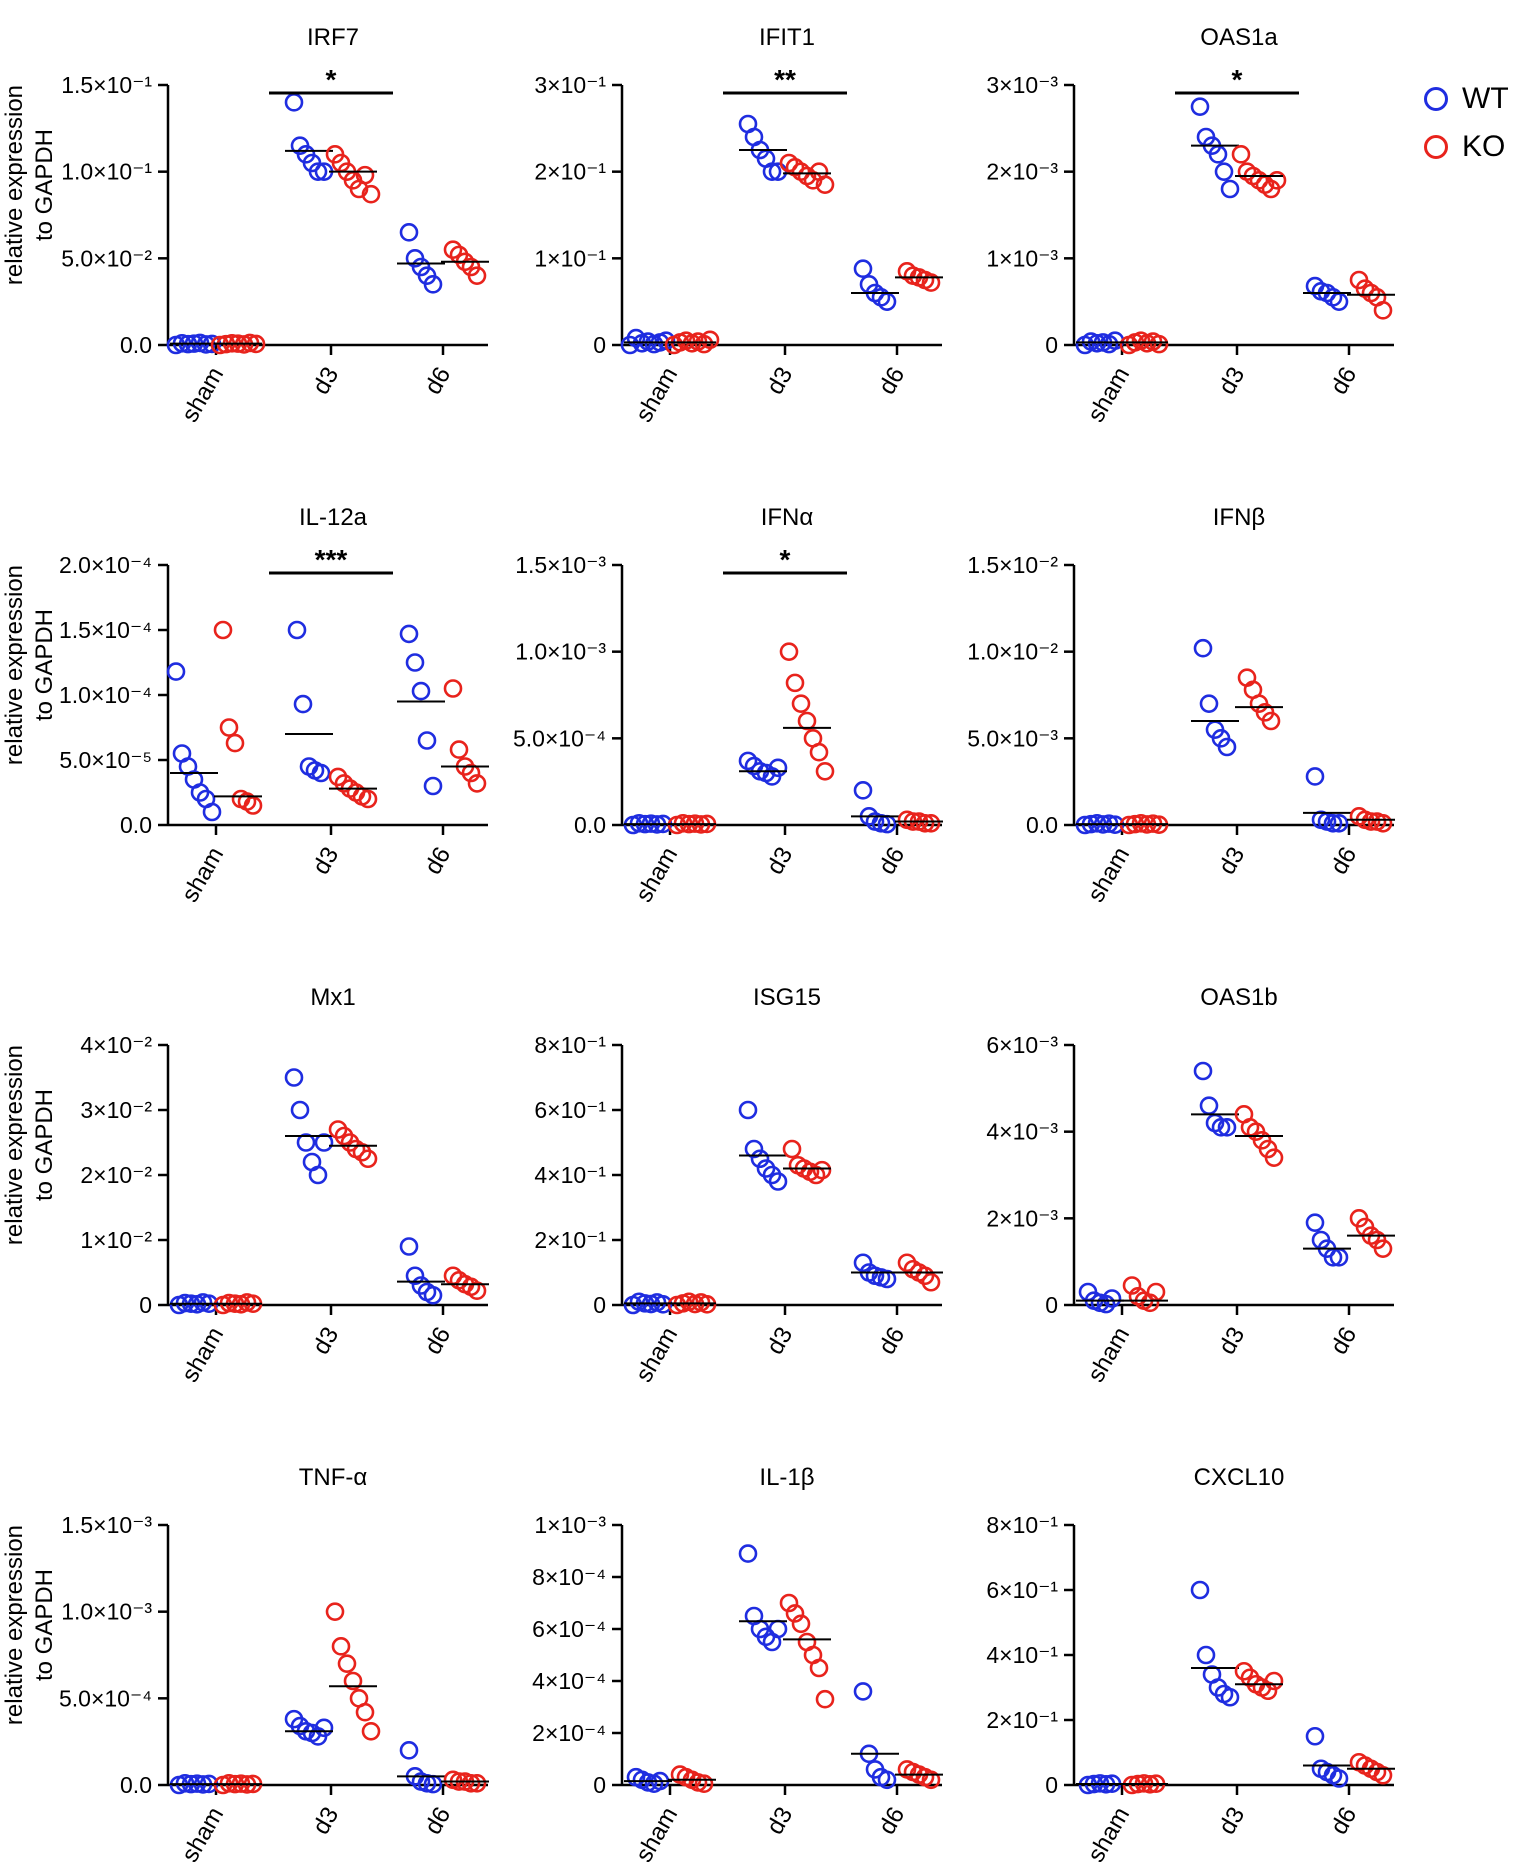 The height and width of the screenshot is (1865, 1516). I want to click on y-tick-label: 6×10⁻⁴, so click(569, 1629).